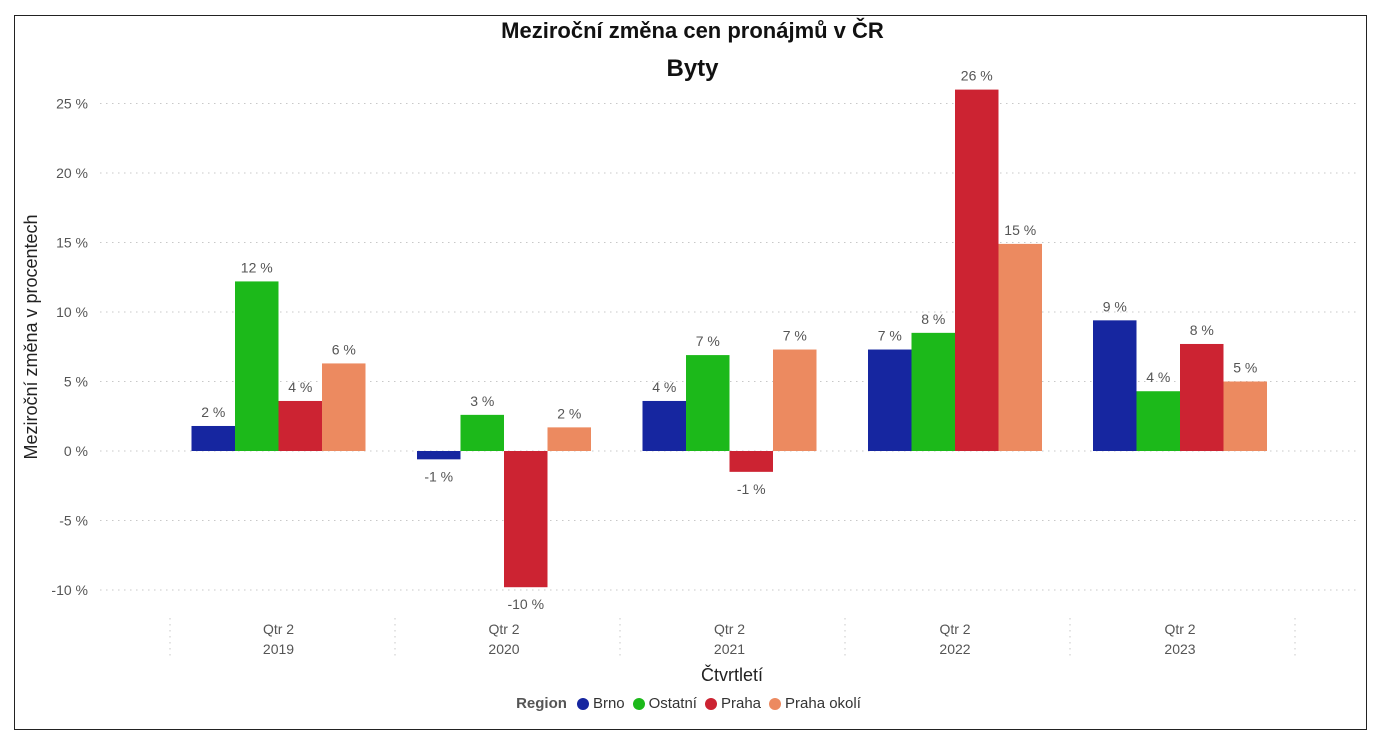 This screenshot has width=1385, height=745. I want to click on legend-label-brno: Brno, so click(608, 703).